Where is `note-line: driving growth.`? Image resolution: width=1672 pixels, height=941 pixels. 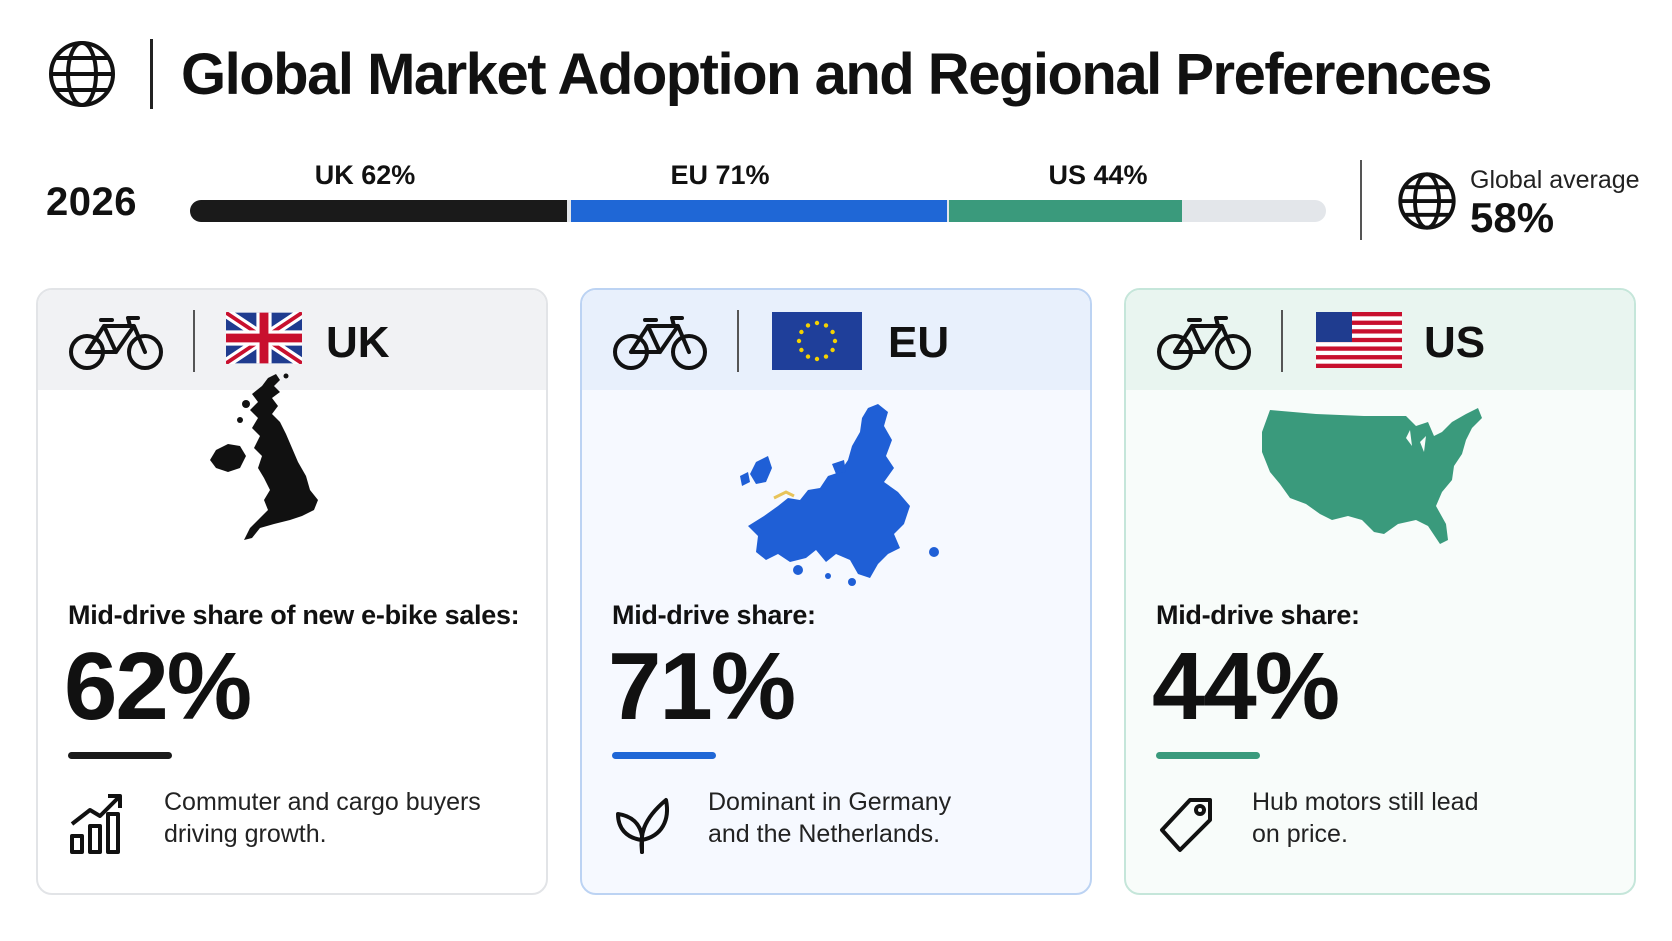 note-line: driving growth. is located at coordinates (245, 834).